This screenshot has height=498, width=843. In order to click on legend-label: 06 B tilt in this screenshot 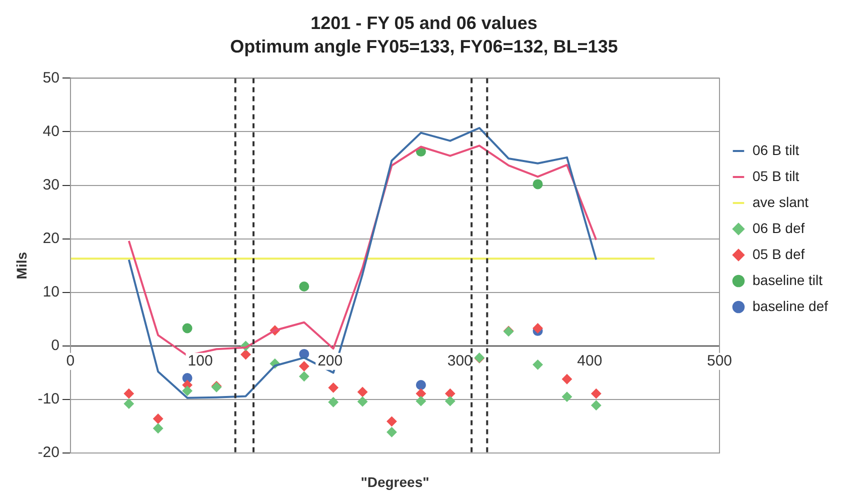, I will do `click(776, 150)`.